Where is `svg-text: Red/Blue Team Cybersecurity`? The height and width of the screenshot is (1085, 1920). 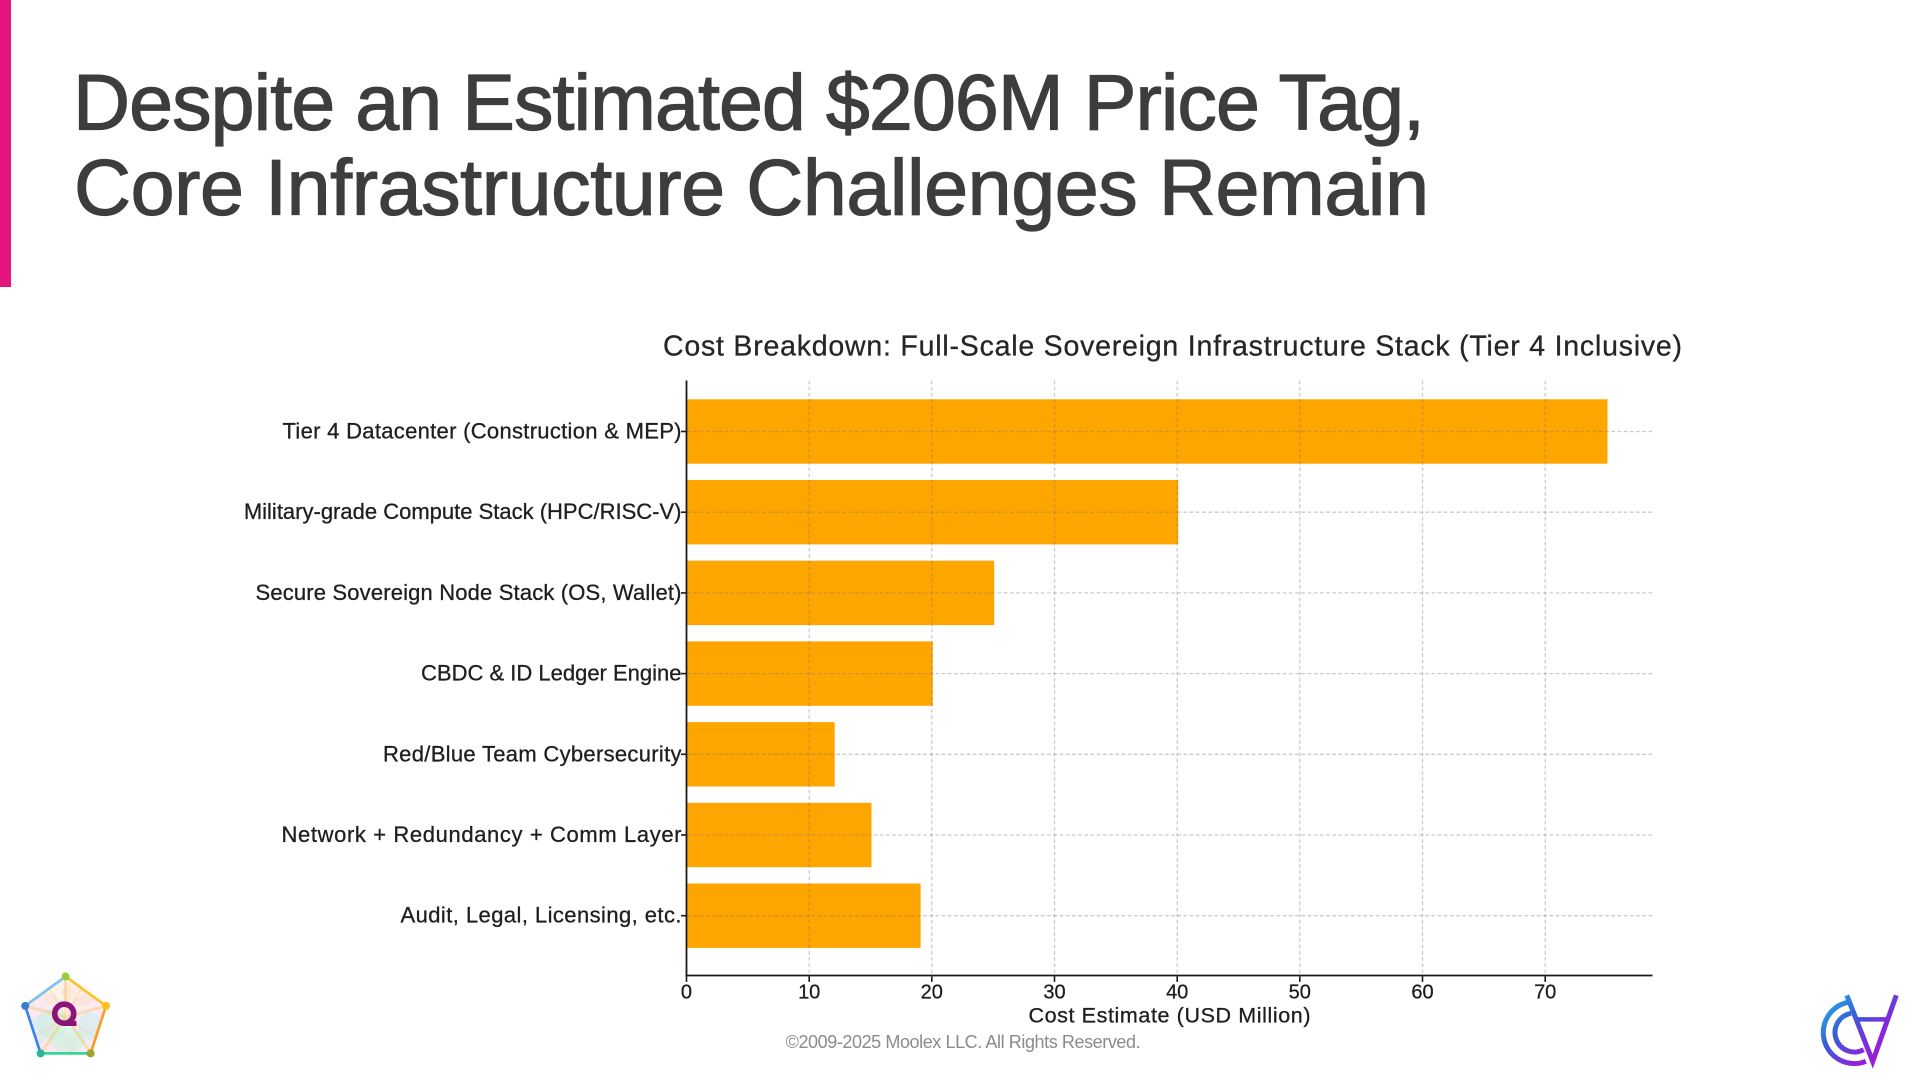
svg-text: Red/Blue Team Cybersecurity is located at coordinates (532, 753).